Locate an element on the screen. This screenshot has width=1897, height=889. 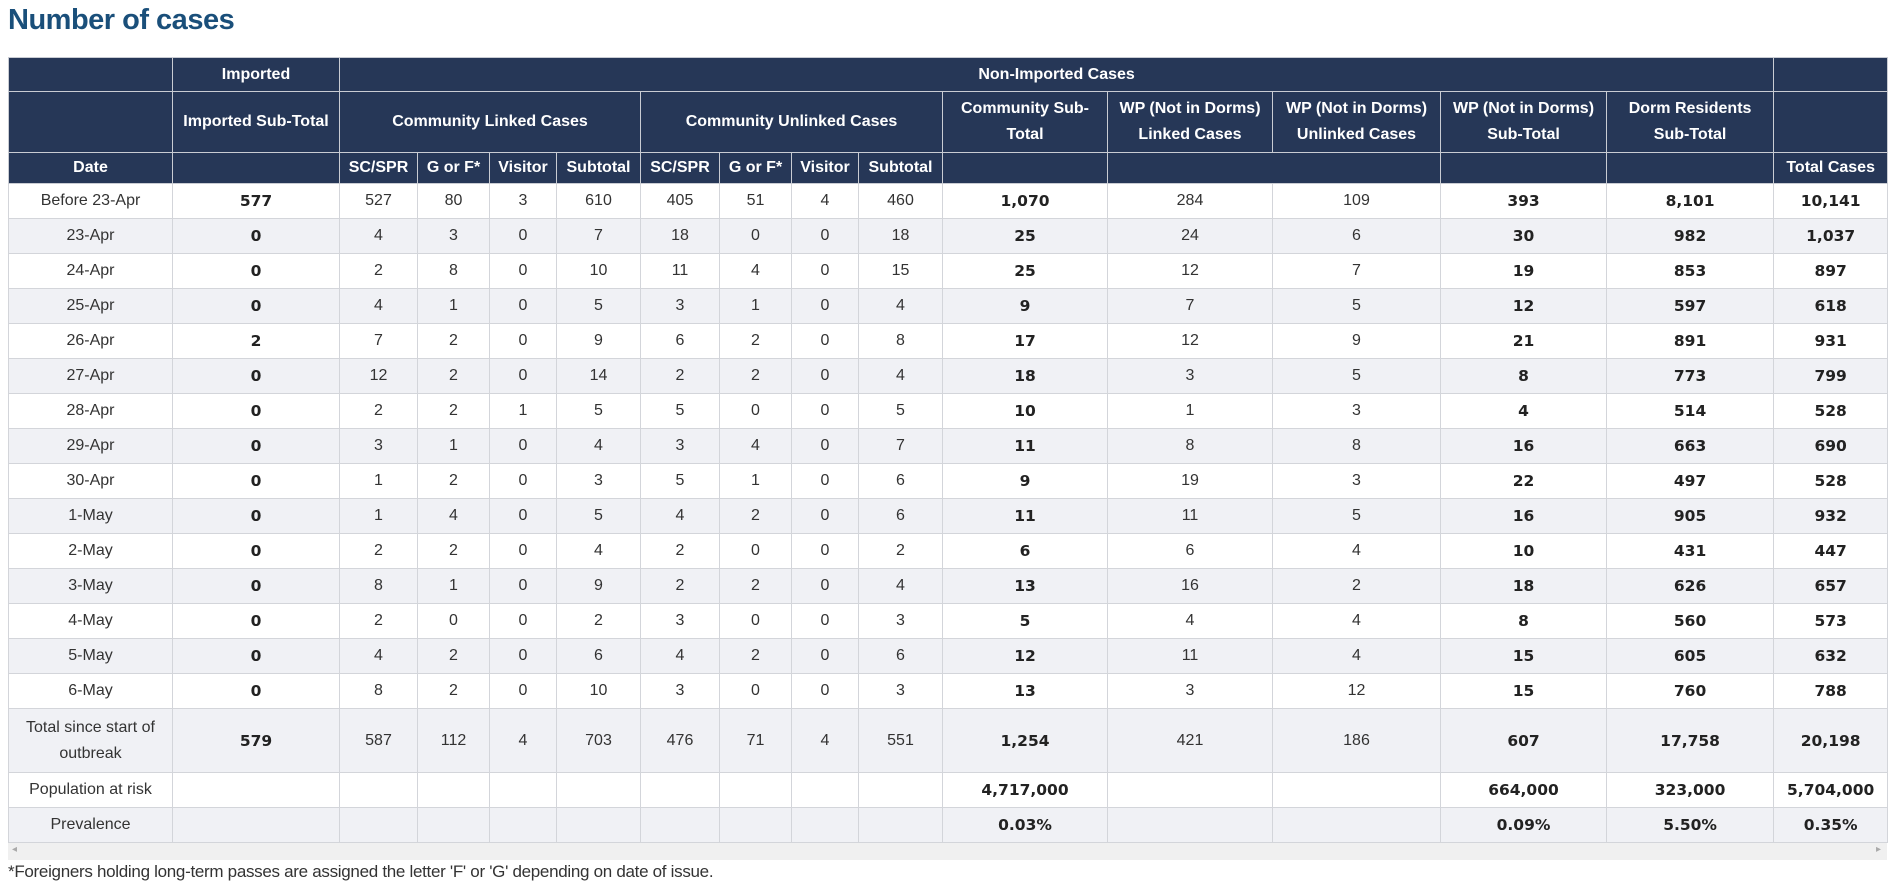
row-label: 1-May is located at coordinates (90, 516).